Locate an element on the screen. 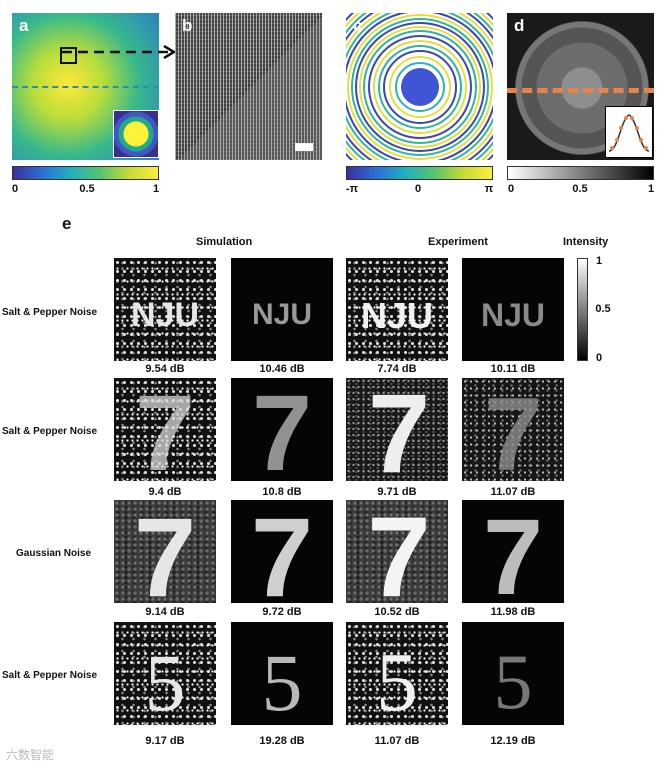  row1-sim-noisy: NJU is located at coordinates (165, 309).